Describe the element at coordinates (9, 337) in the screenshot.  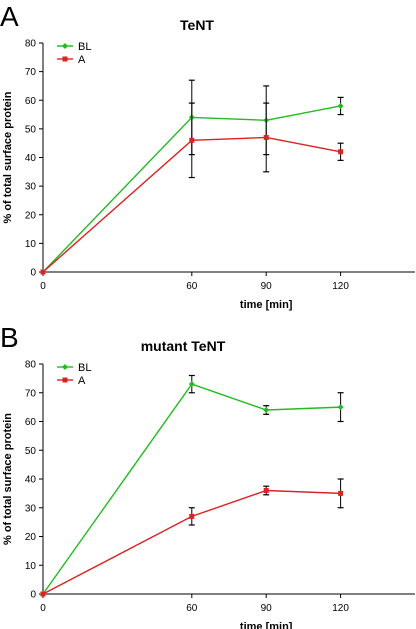
I see `panel-letter: B` at that location.